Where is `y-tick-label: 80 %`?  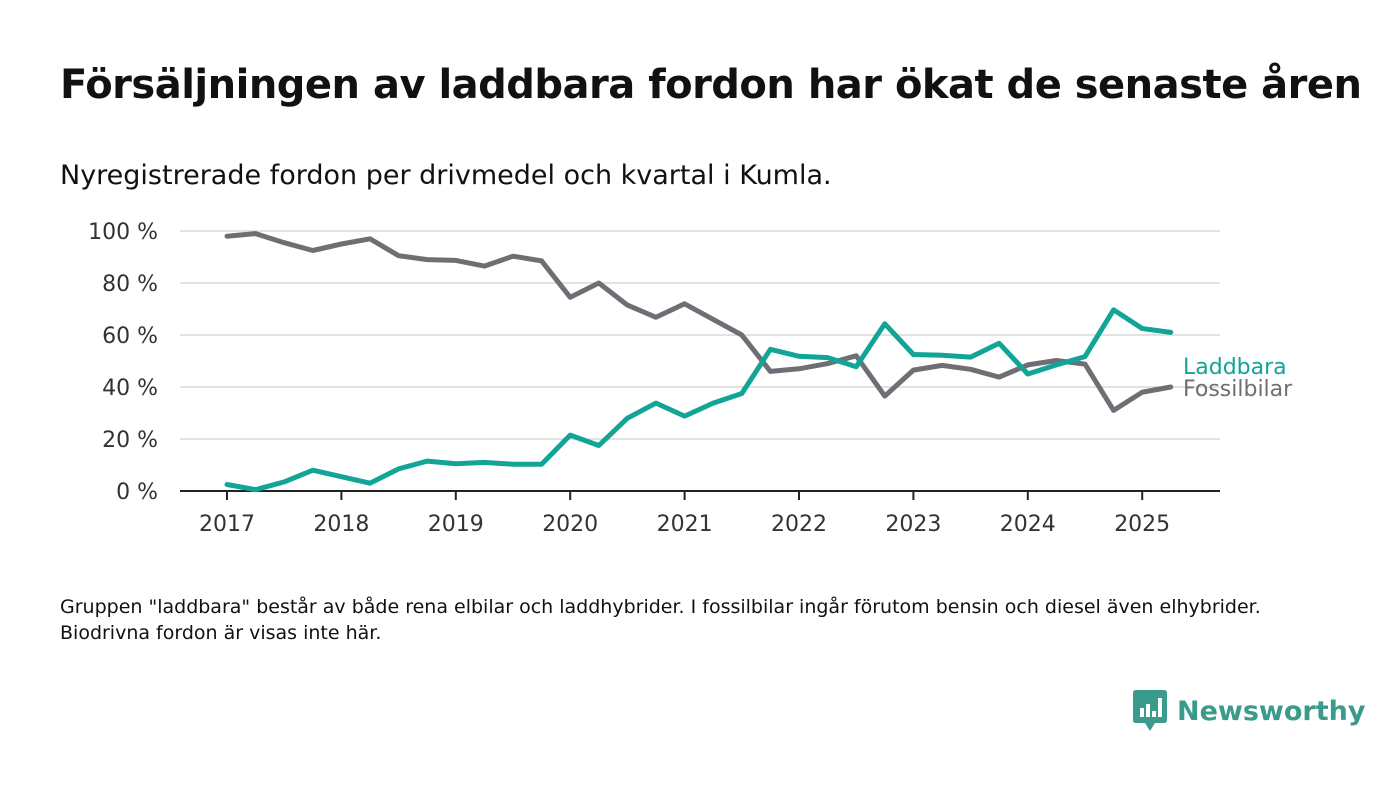
y-tick-label: 80 % is located at coordinates (130, 284).